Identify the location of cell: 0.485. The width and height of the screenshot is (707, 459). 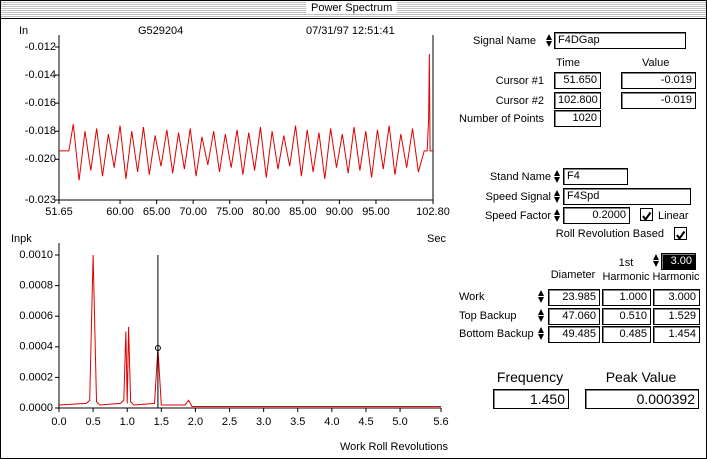
(626, 334).